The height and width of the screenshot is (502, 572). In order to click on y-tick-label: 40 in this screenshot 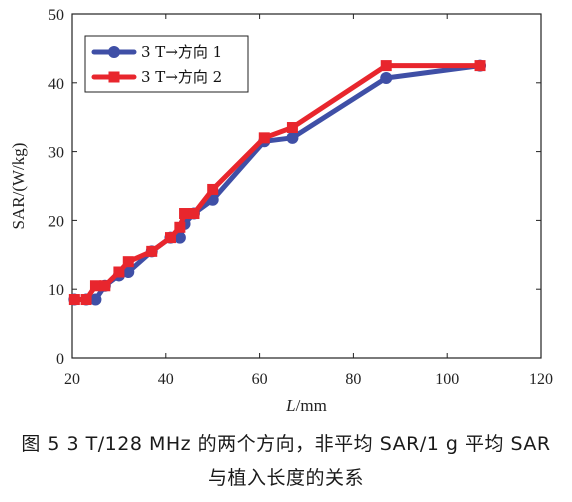, I will do `click(56, 84)`.